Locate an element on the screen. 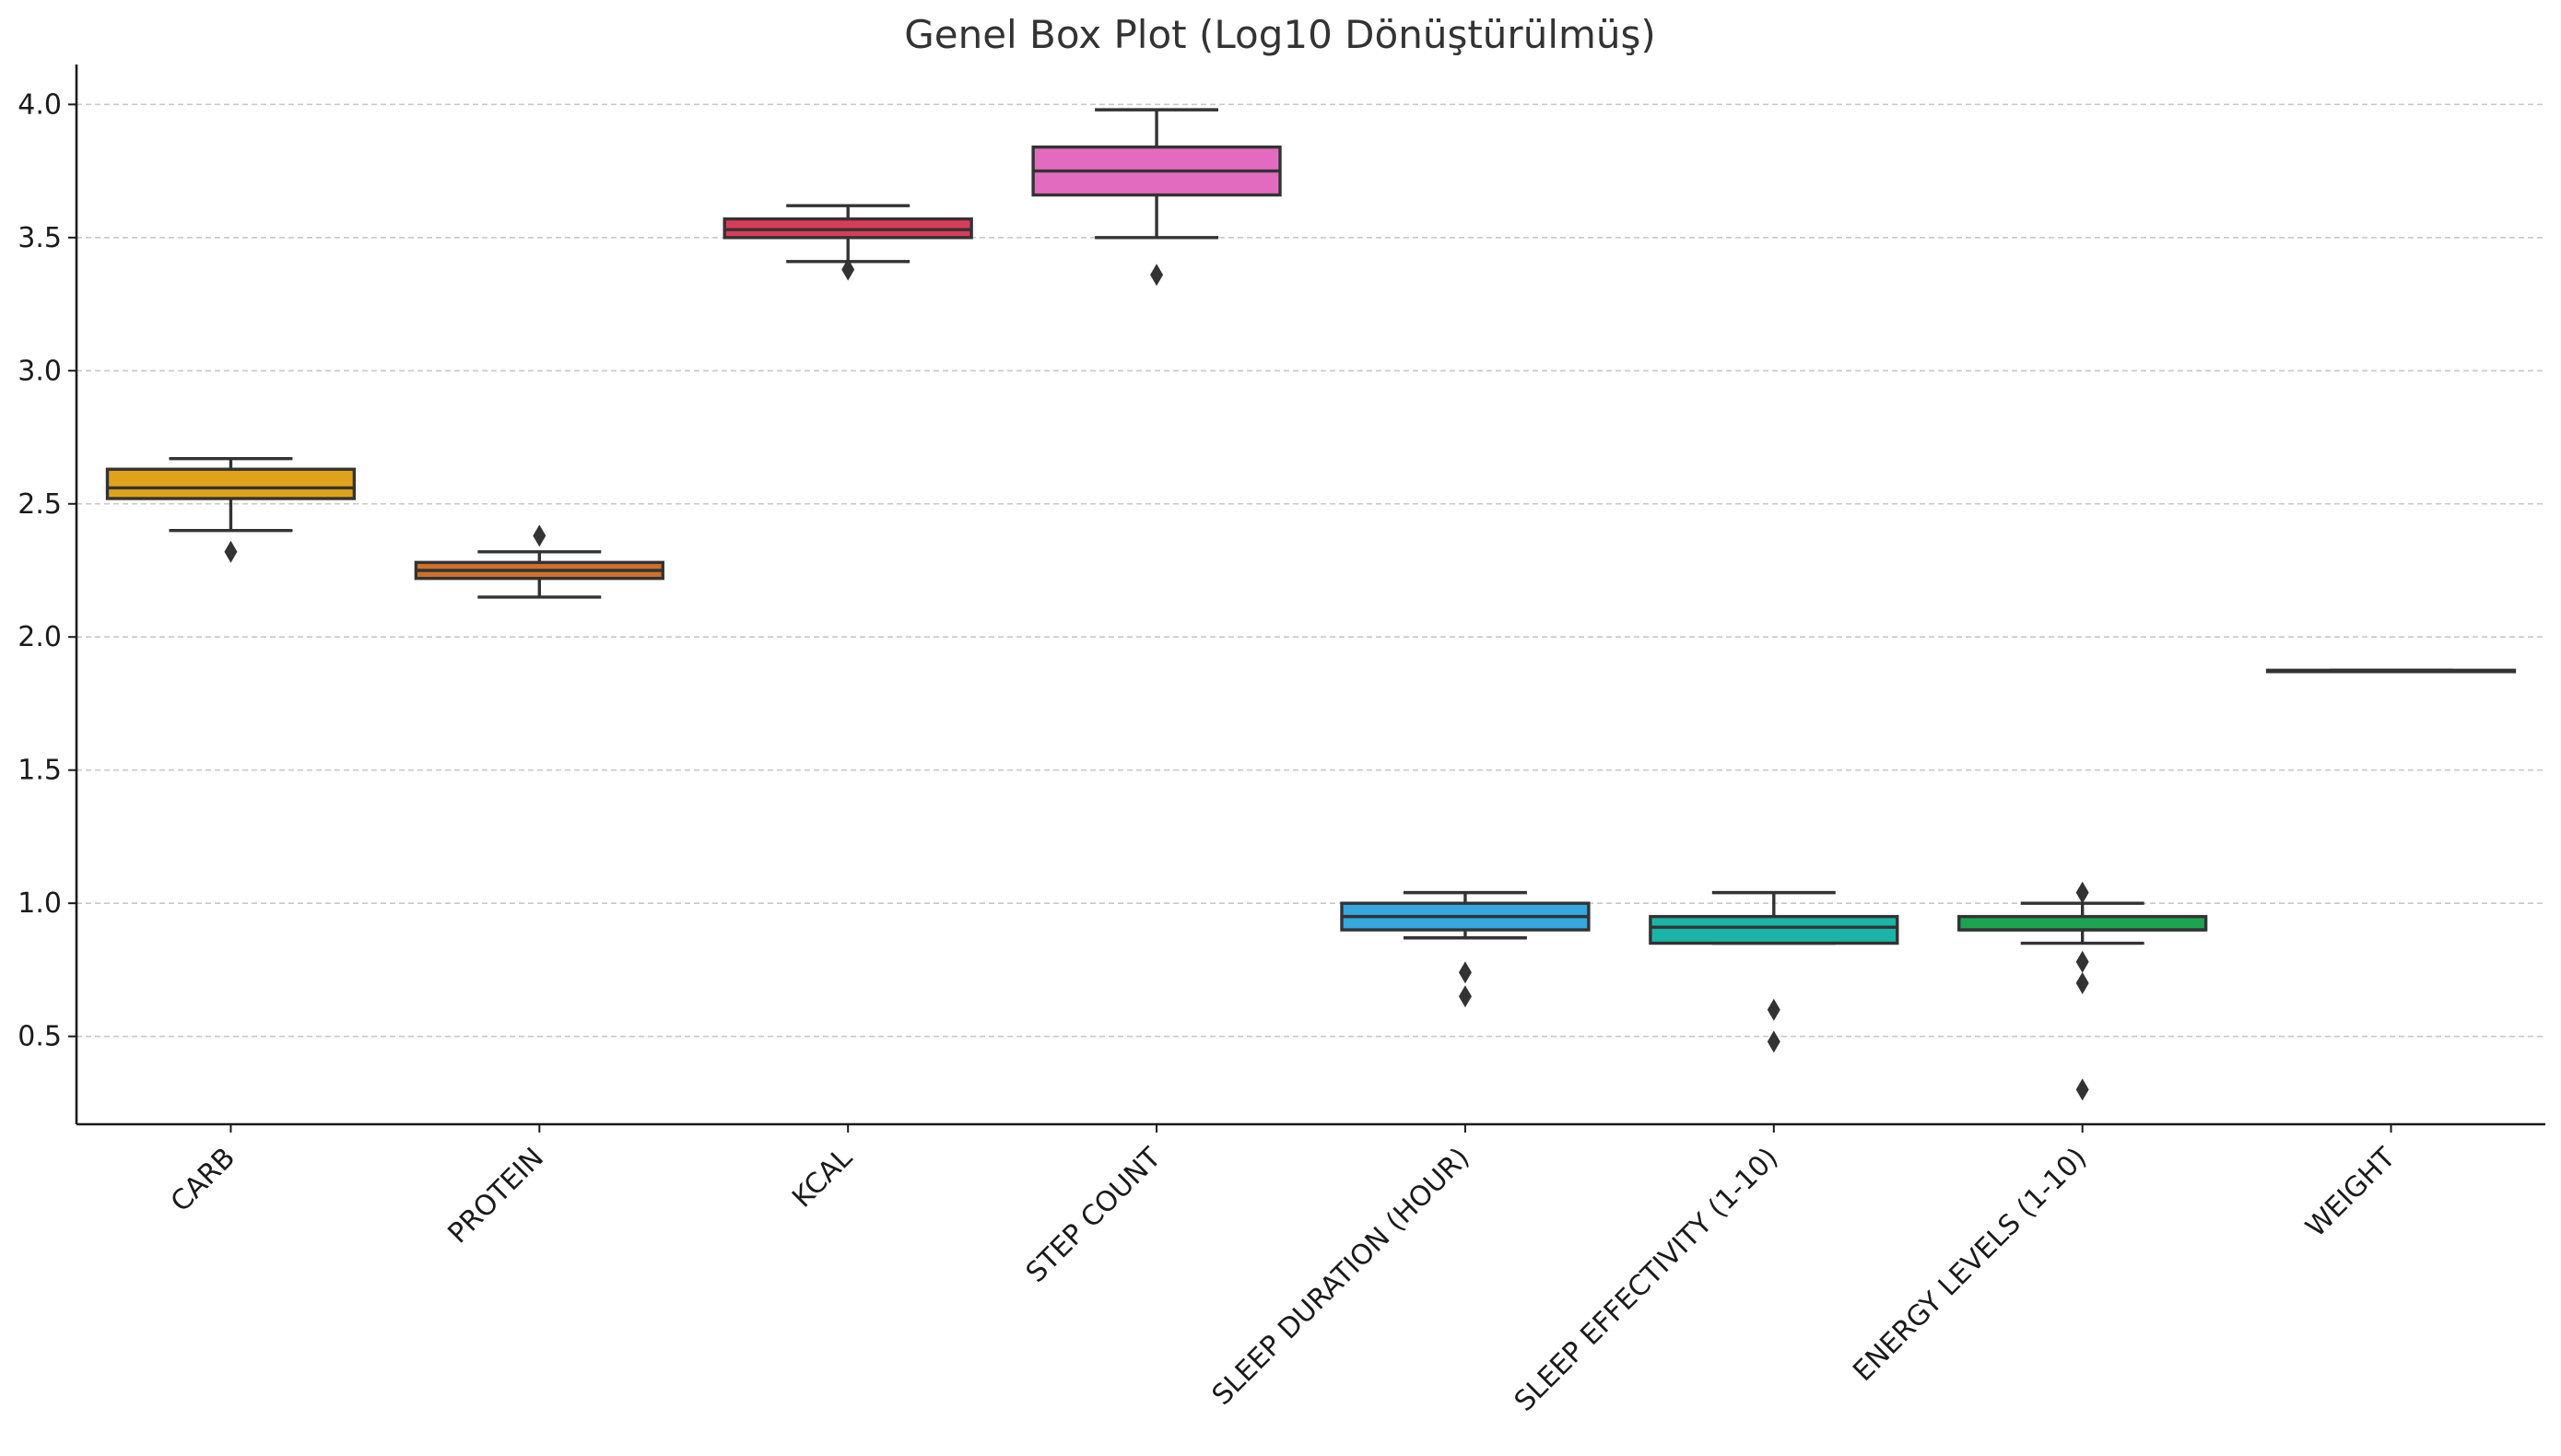 The image size is (2561, 1456). x-tick-label: STEP COUNT is located at coordinates (1094, 1214).